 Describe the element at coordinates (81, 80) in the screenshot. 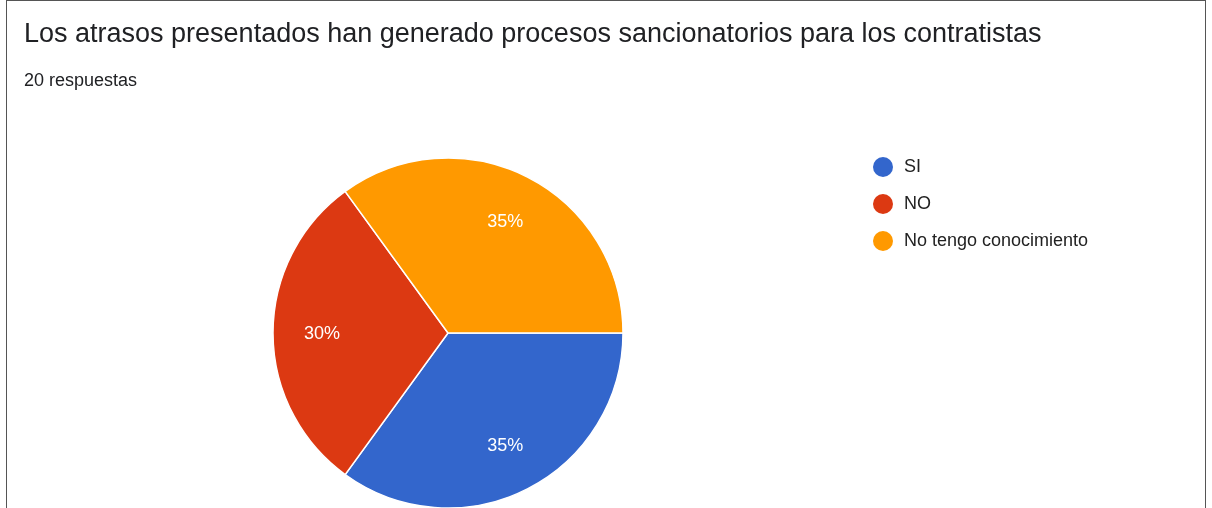

I see `text: 20 respuestas` at that location.